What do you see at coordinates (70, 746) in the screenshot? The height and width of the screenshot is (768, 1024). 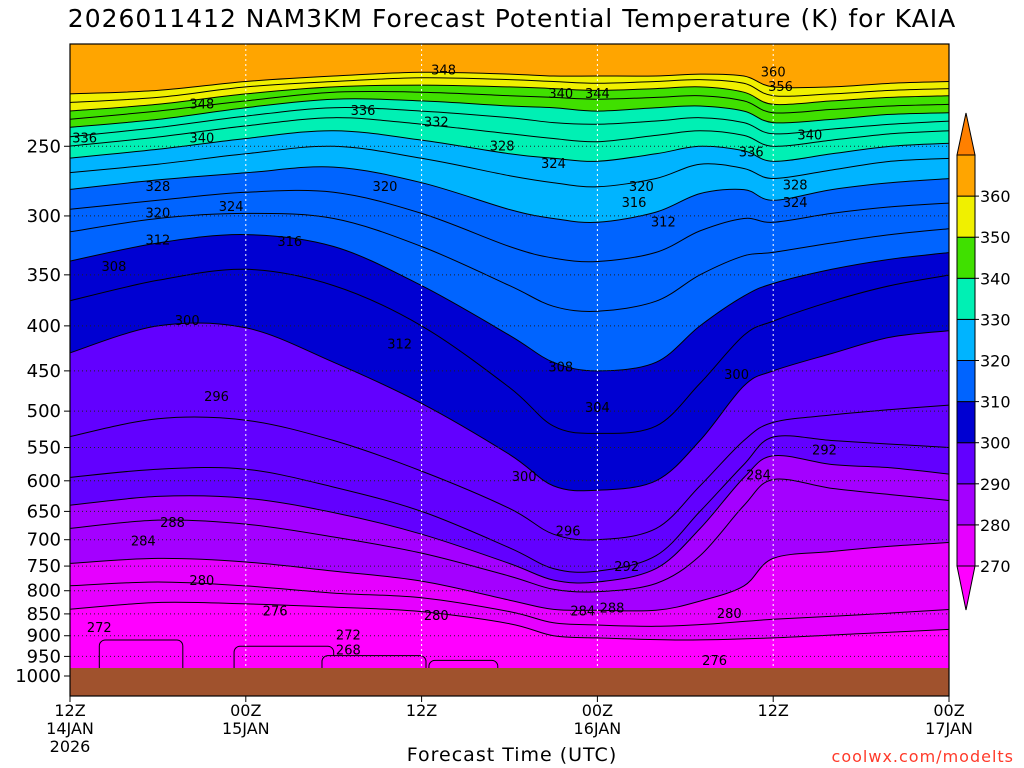 I see `x-tick-year: 2026` at bounding box center [70, 746].